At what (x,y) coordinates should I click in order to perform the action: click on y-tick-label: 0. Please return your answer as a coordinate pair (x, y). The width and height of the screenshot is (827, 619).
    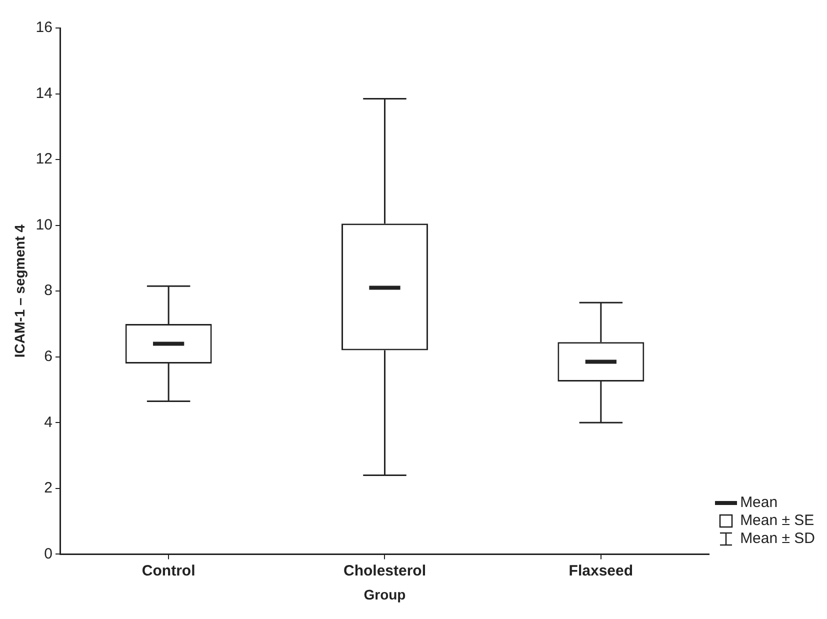
    Looking at the image, I should click on (48, 553).